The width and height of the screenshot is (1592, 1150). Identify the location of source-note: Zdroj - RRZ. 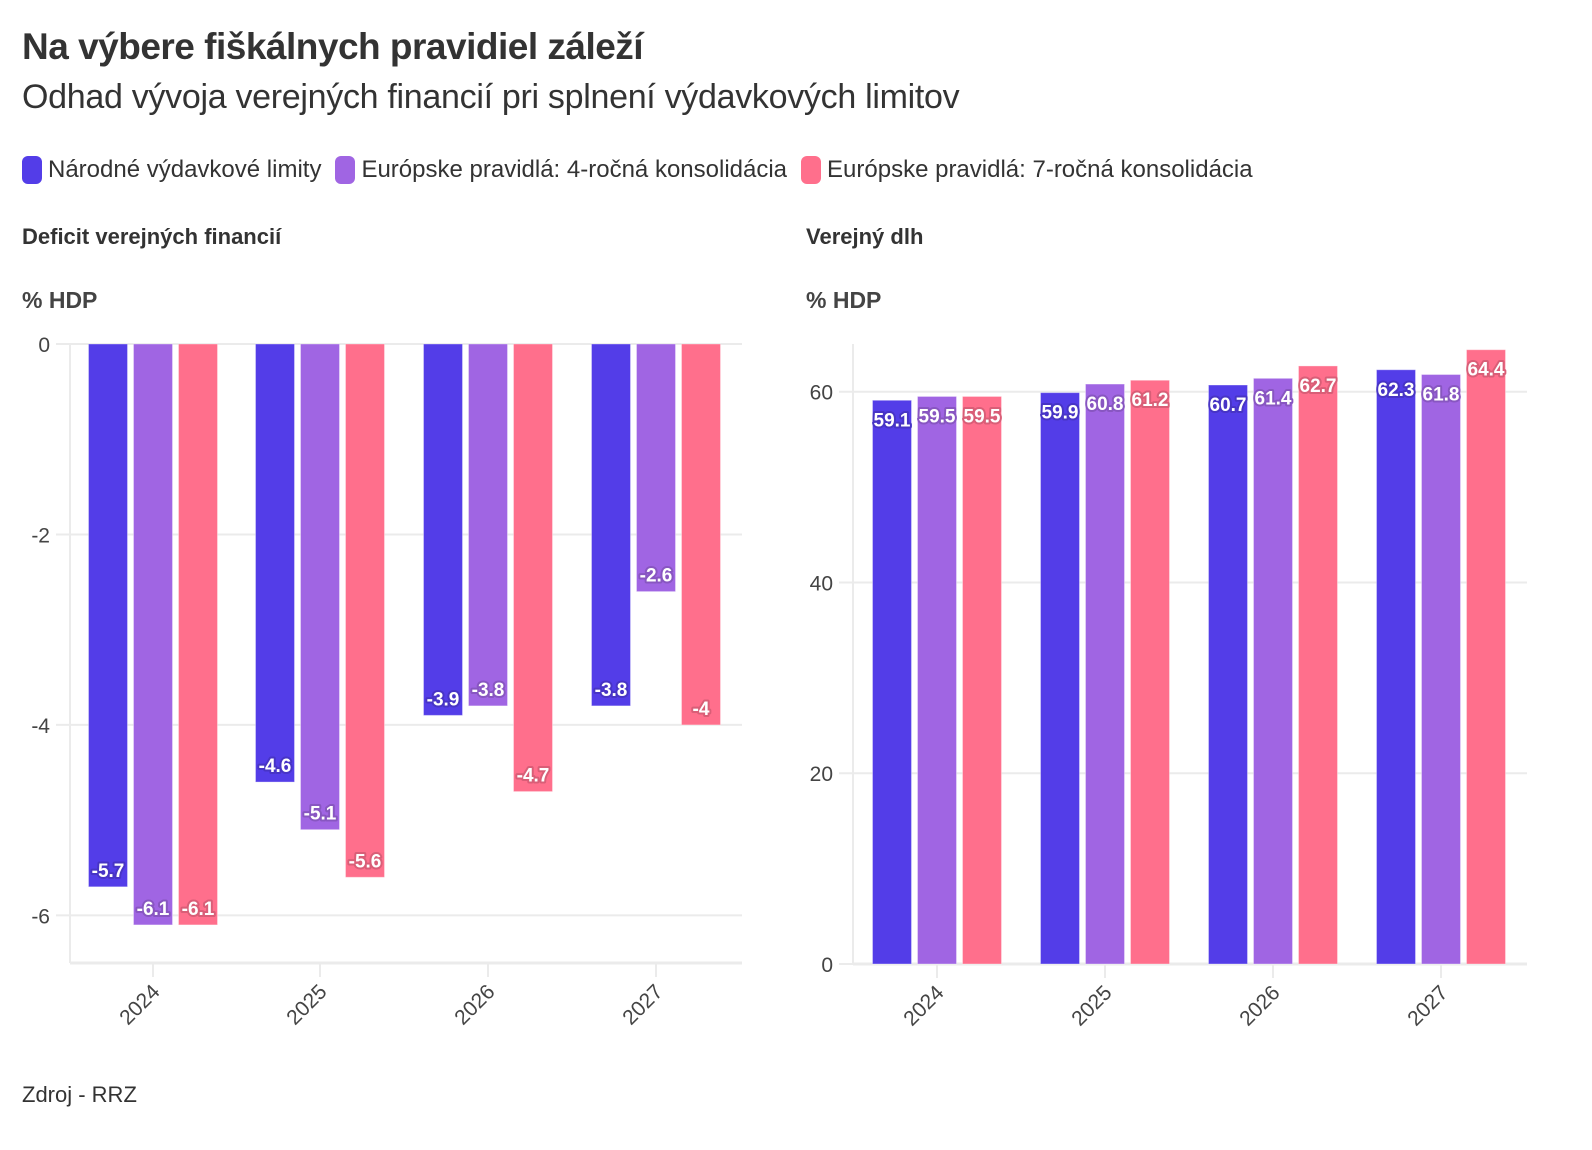
(79, 1094).